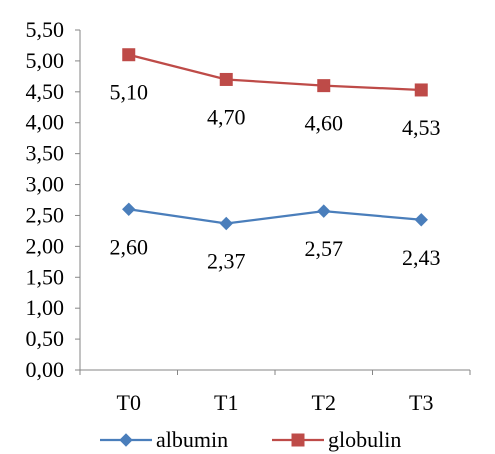  I want to click on series-albumin, so click(275, 216).